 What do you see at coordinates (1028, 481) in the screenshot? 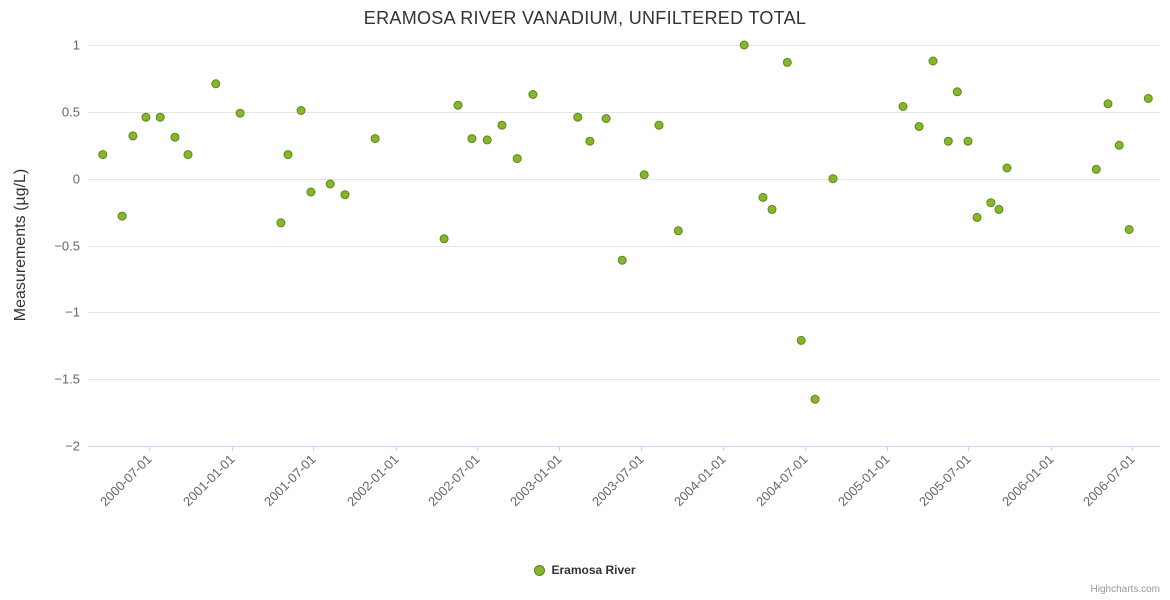
I see `x-axis-tick-label: 2006-01-01` at bounding box center [1028, 481].